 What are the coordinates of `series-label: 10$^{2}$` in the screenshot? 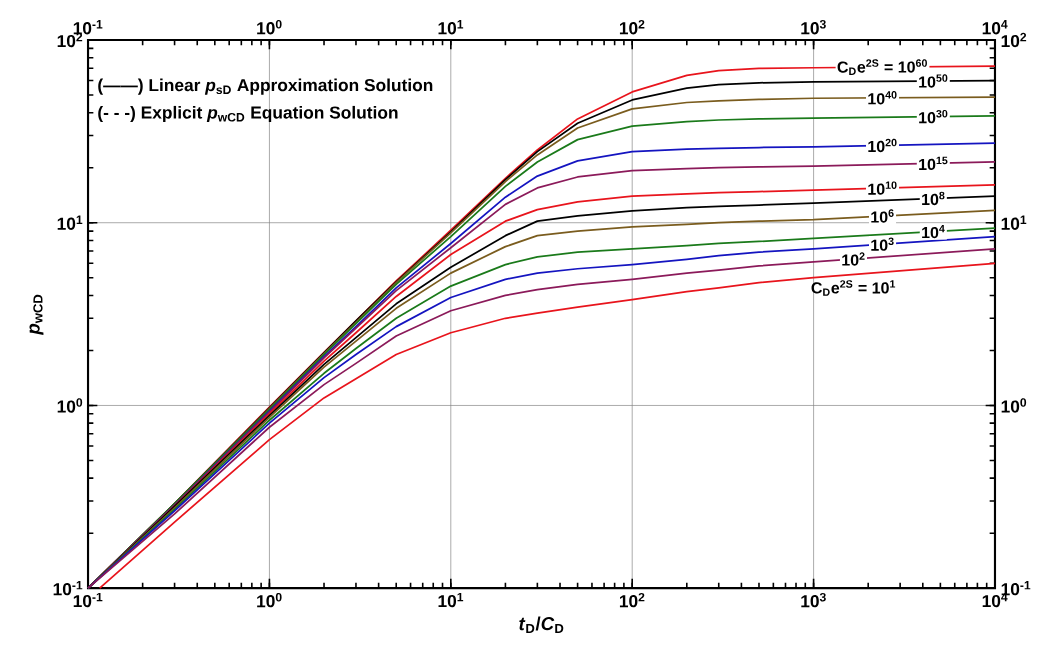 It's located at (853, 259).